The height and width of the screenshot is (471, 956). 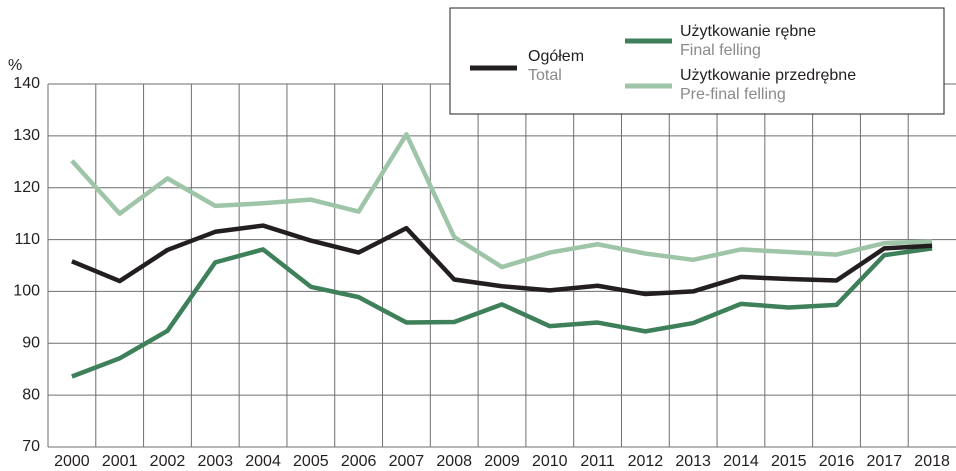 What do you see at coordinates (72, 461) in the screenshot?
I see `x-tick-label: 2000` at bounding box center [72, 461].